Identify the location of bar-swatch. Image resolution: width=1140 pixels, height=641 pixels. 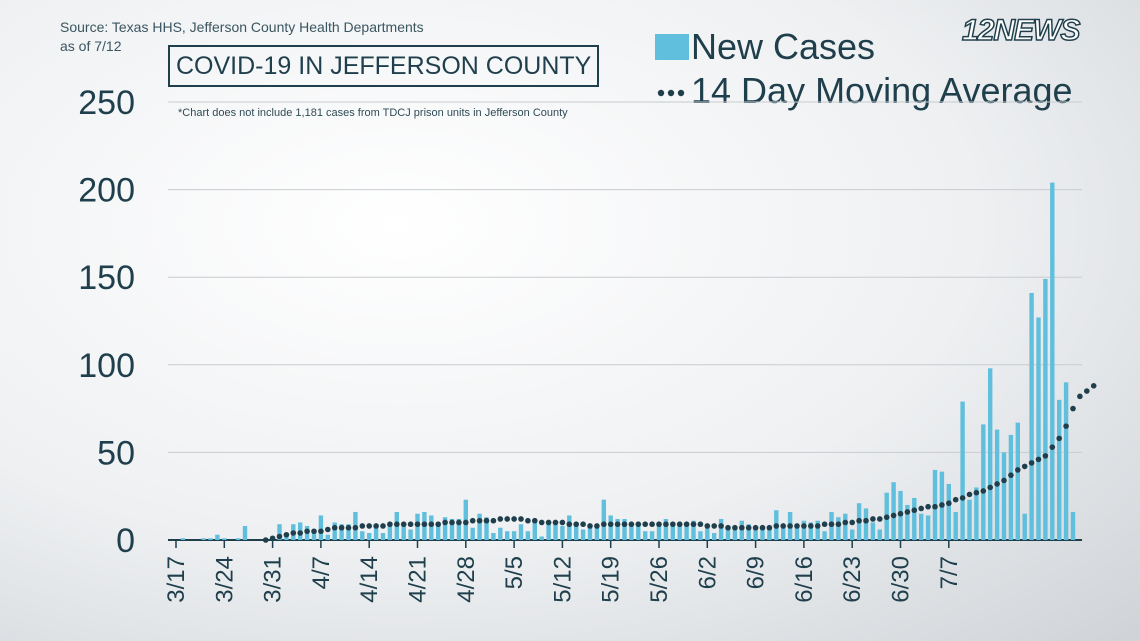
(672, 47).